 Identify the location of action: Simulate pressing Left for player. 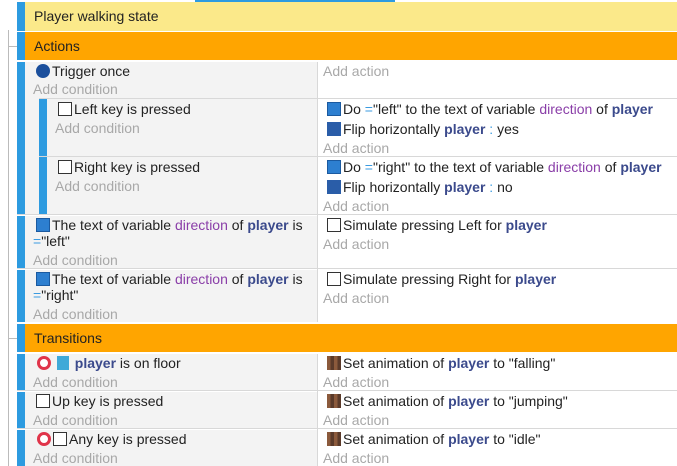
(437, 225).